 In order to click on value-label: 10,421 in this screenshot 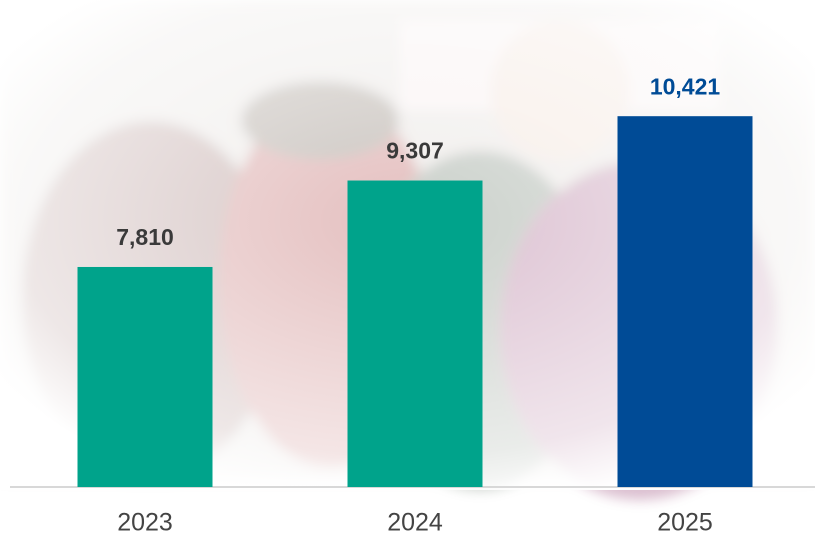, I will do `click(685, 86)`.